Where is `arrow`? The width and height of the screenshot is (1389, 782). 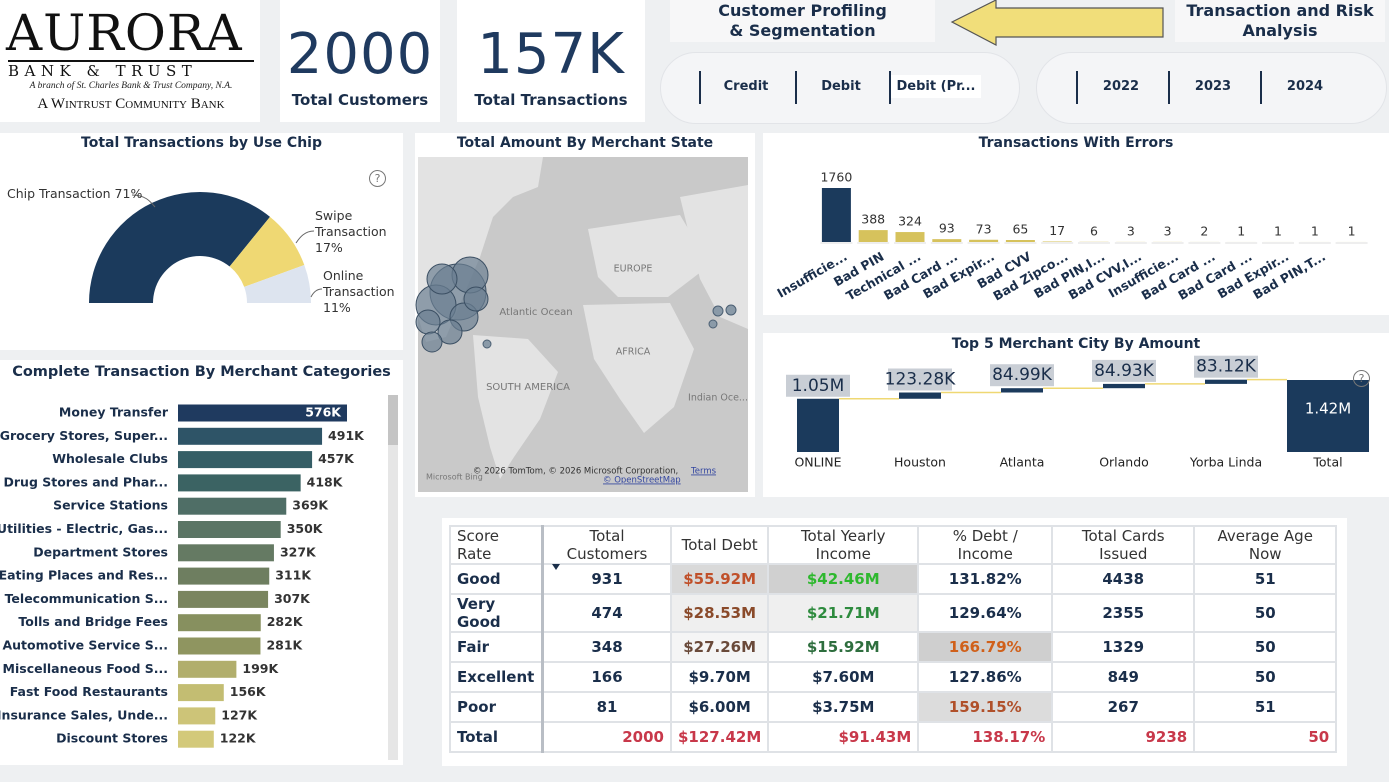 arrow is located at coordinates (1057, 23).